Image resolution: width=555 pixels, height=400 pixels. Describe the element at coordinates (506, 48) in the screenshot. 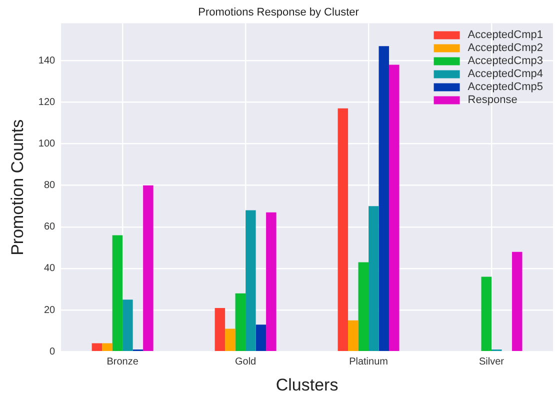

I see `legend-label: AcceptedCmp2` at that location.